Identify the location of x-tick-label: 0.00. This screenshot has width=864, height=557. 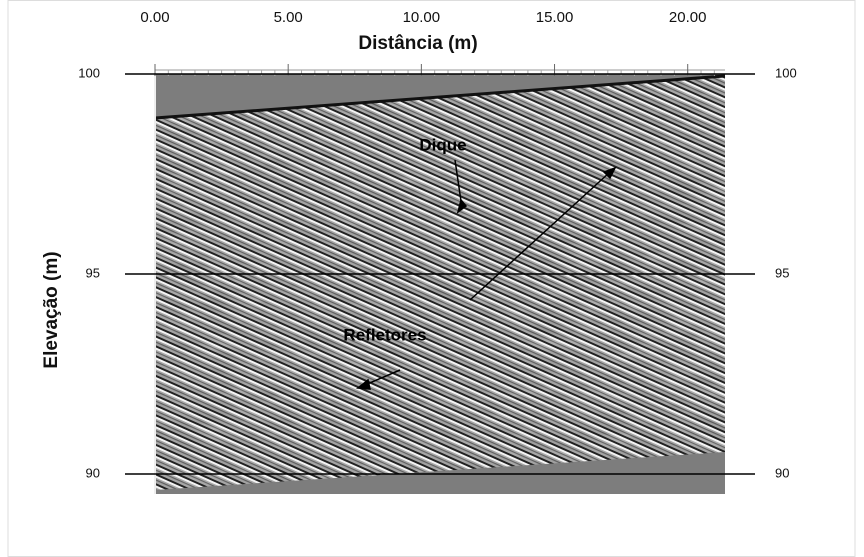
(154, 17).